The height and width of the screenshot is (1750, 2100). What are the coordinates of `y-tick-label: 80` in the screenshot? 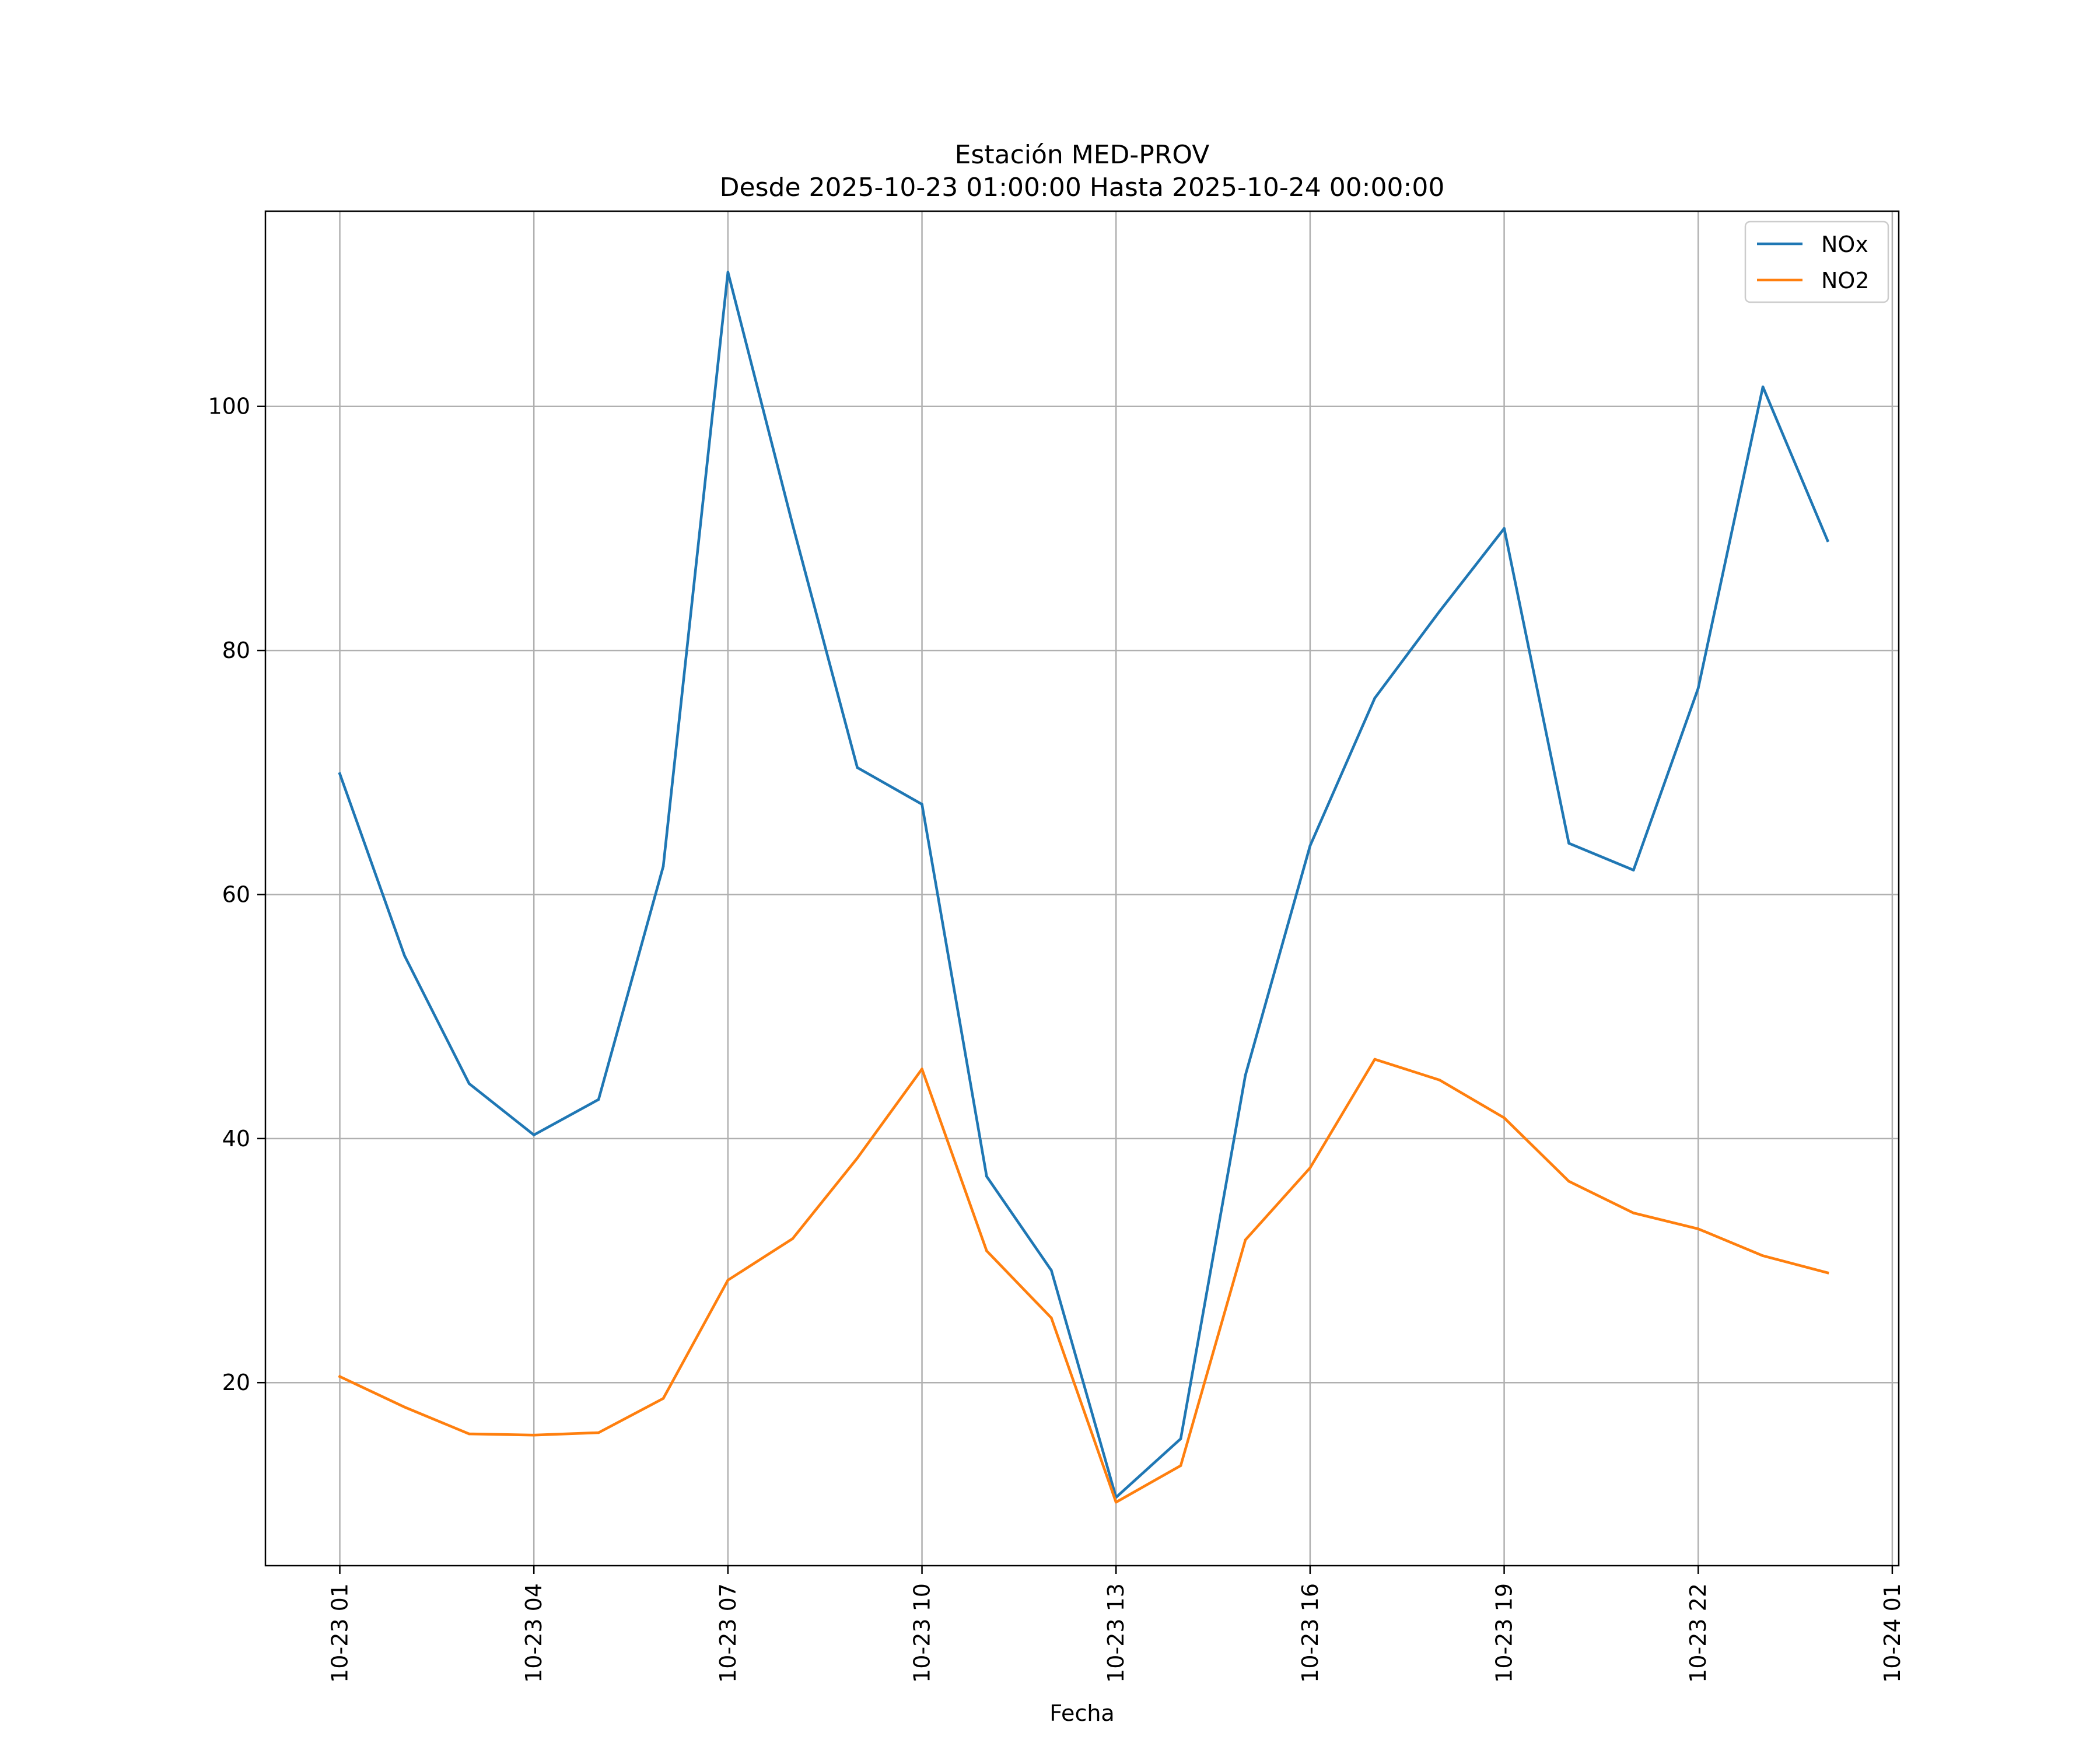 It's located at (236, 650).